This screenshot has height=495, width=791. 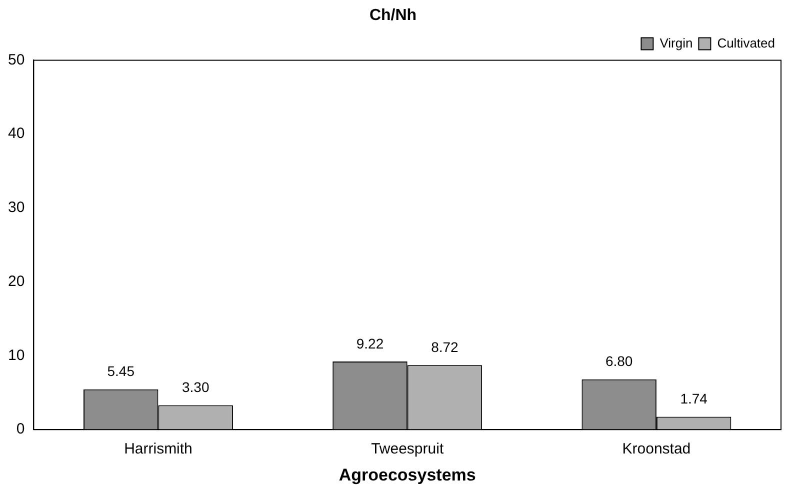 What do you see at coordinates (445, 347) in the screenshot?
I see `data-label: 8.72` at bounding box center [445, 347].